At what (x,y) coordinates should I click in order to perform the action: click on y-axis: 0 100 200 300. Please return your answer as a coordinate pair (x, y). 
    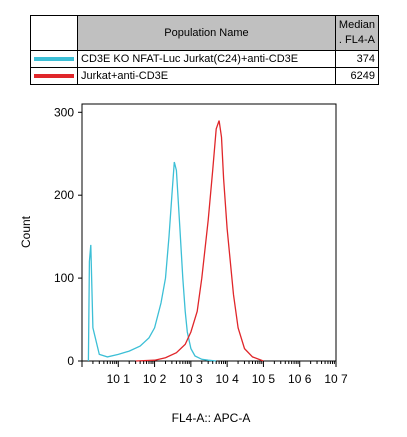
    Looking at the image, I should click on (68, 236).